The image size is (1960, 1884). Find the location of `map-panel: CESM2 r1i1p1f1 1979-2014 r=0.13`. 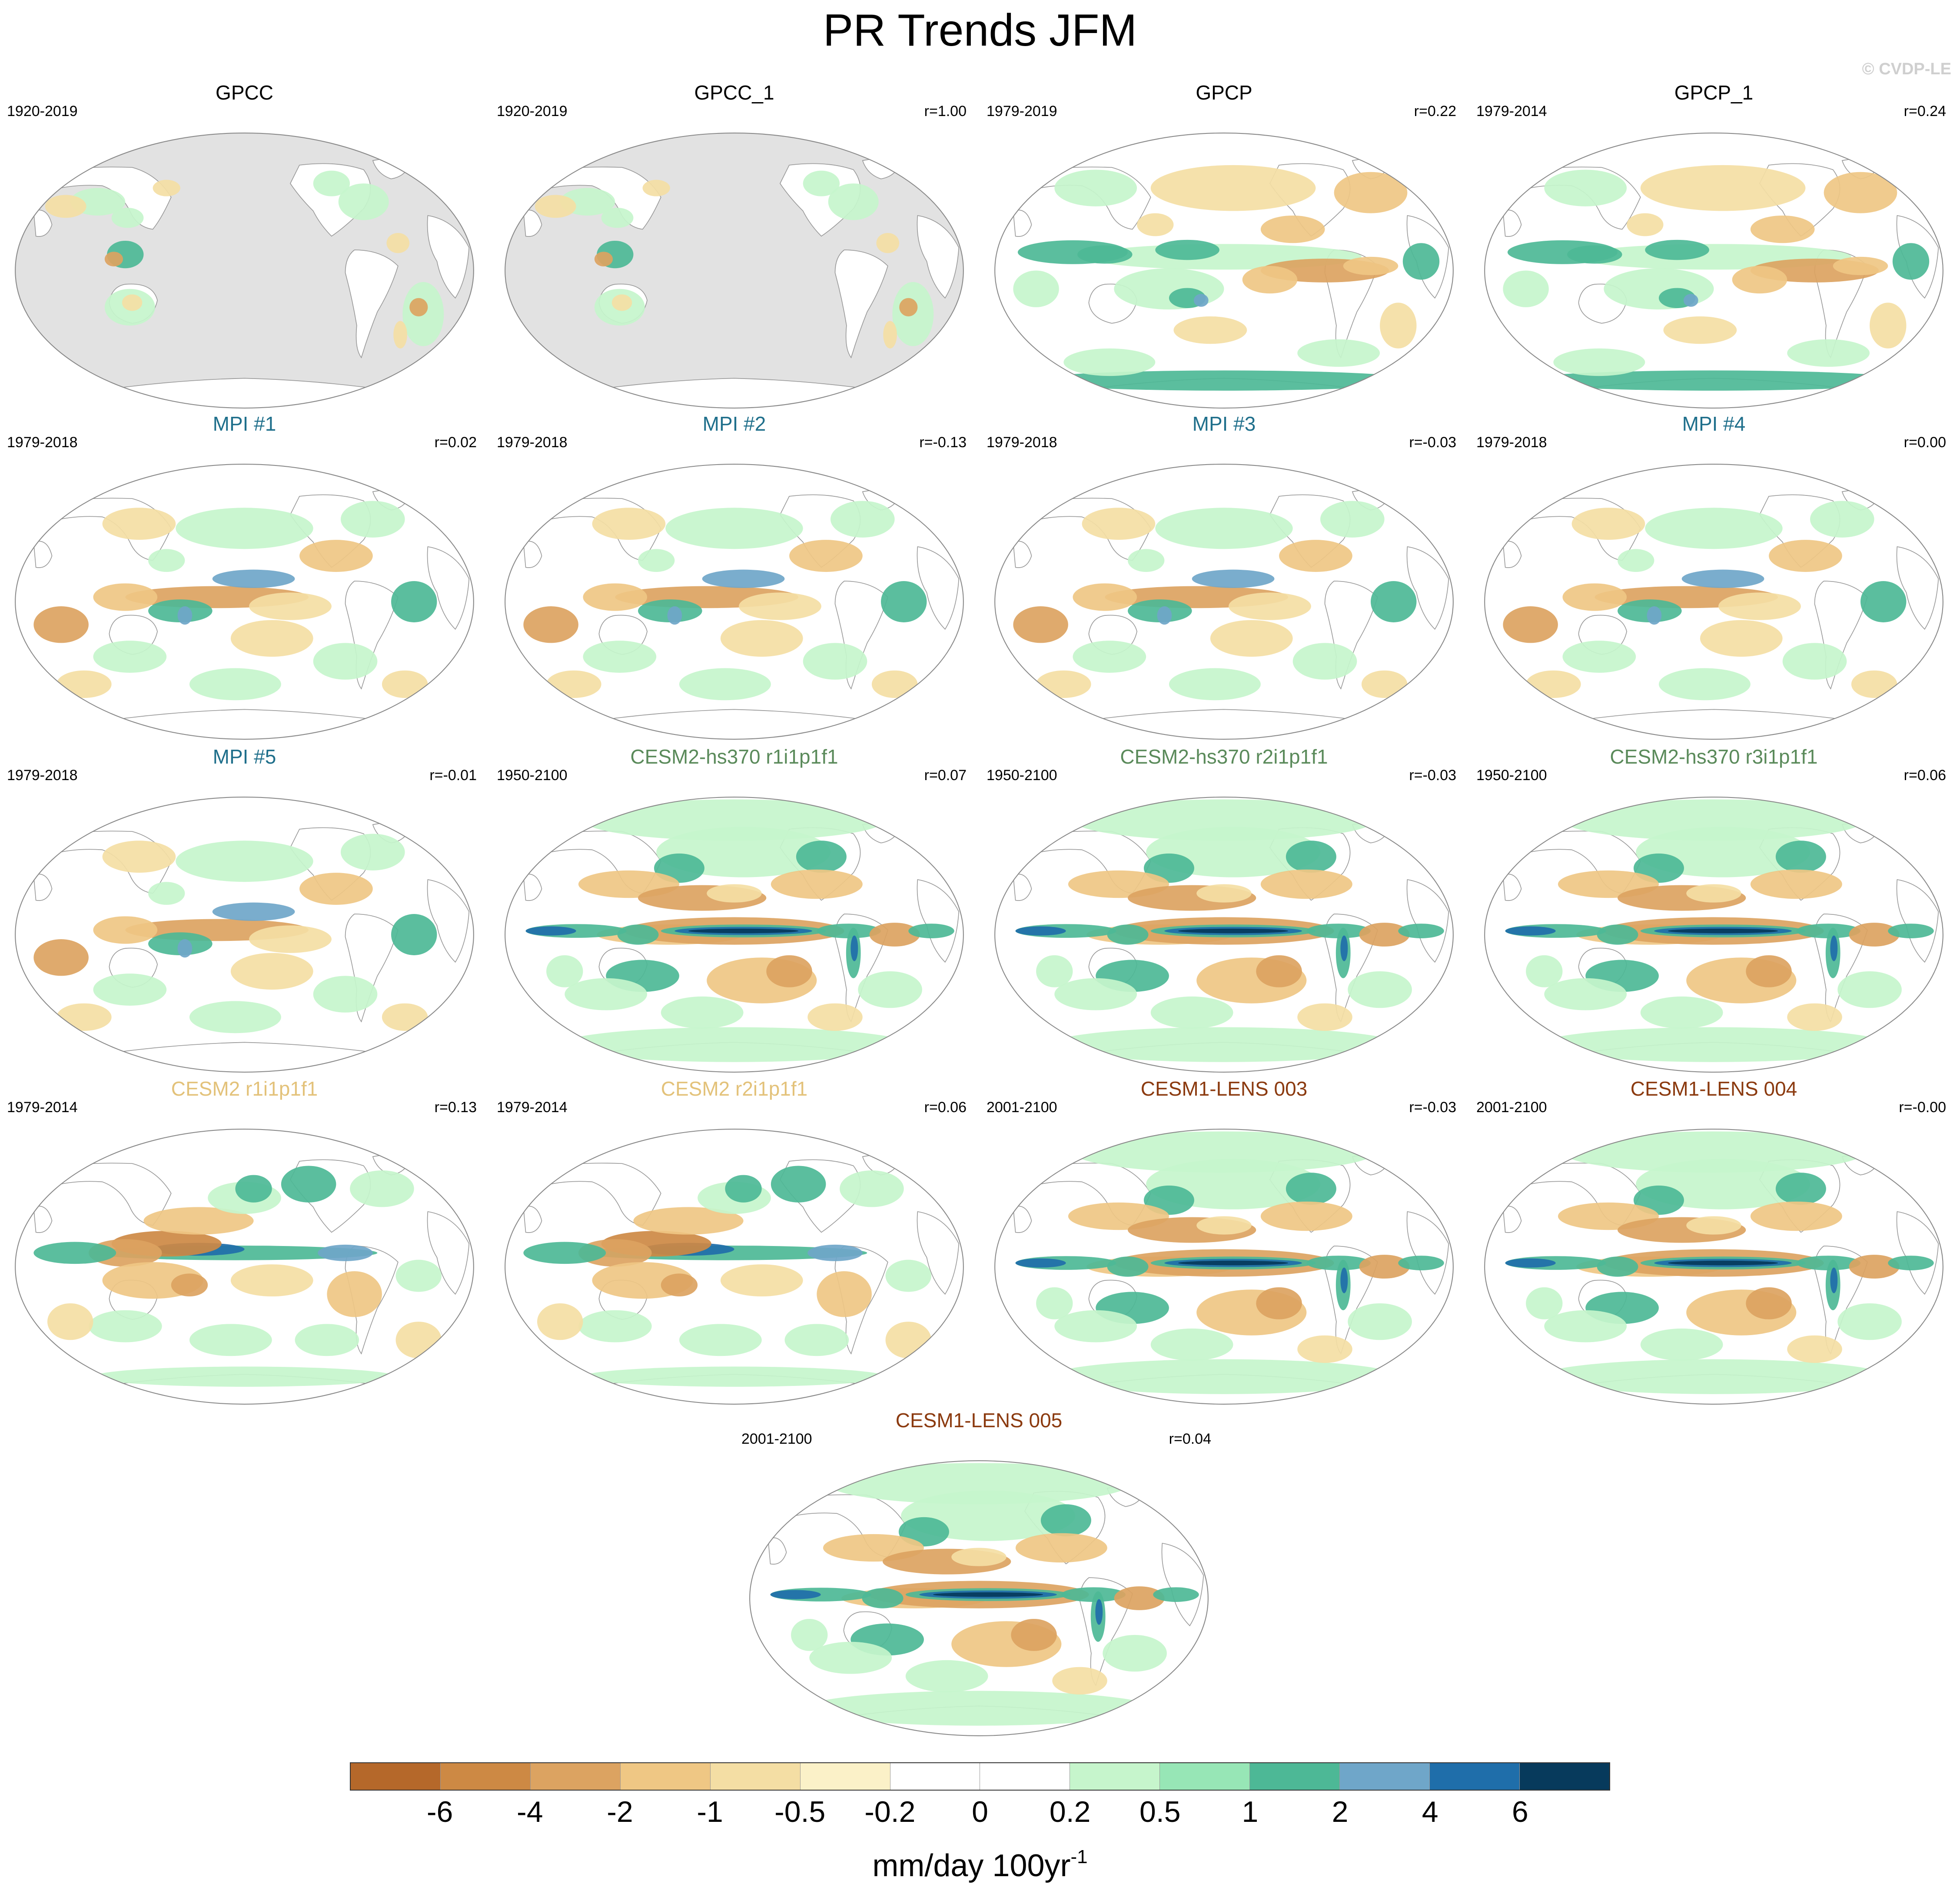

map-panel: CESM2 r1i1p1f1 1979-2014 r=0.13 is located at coordinates (244, 1241).